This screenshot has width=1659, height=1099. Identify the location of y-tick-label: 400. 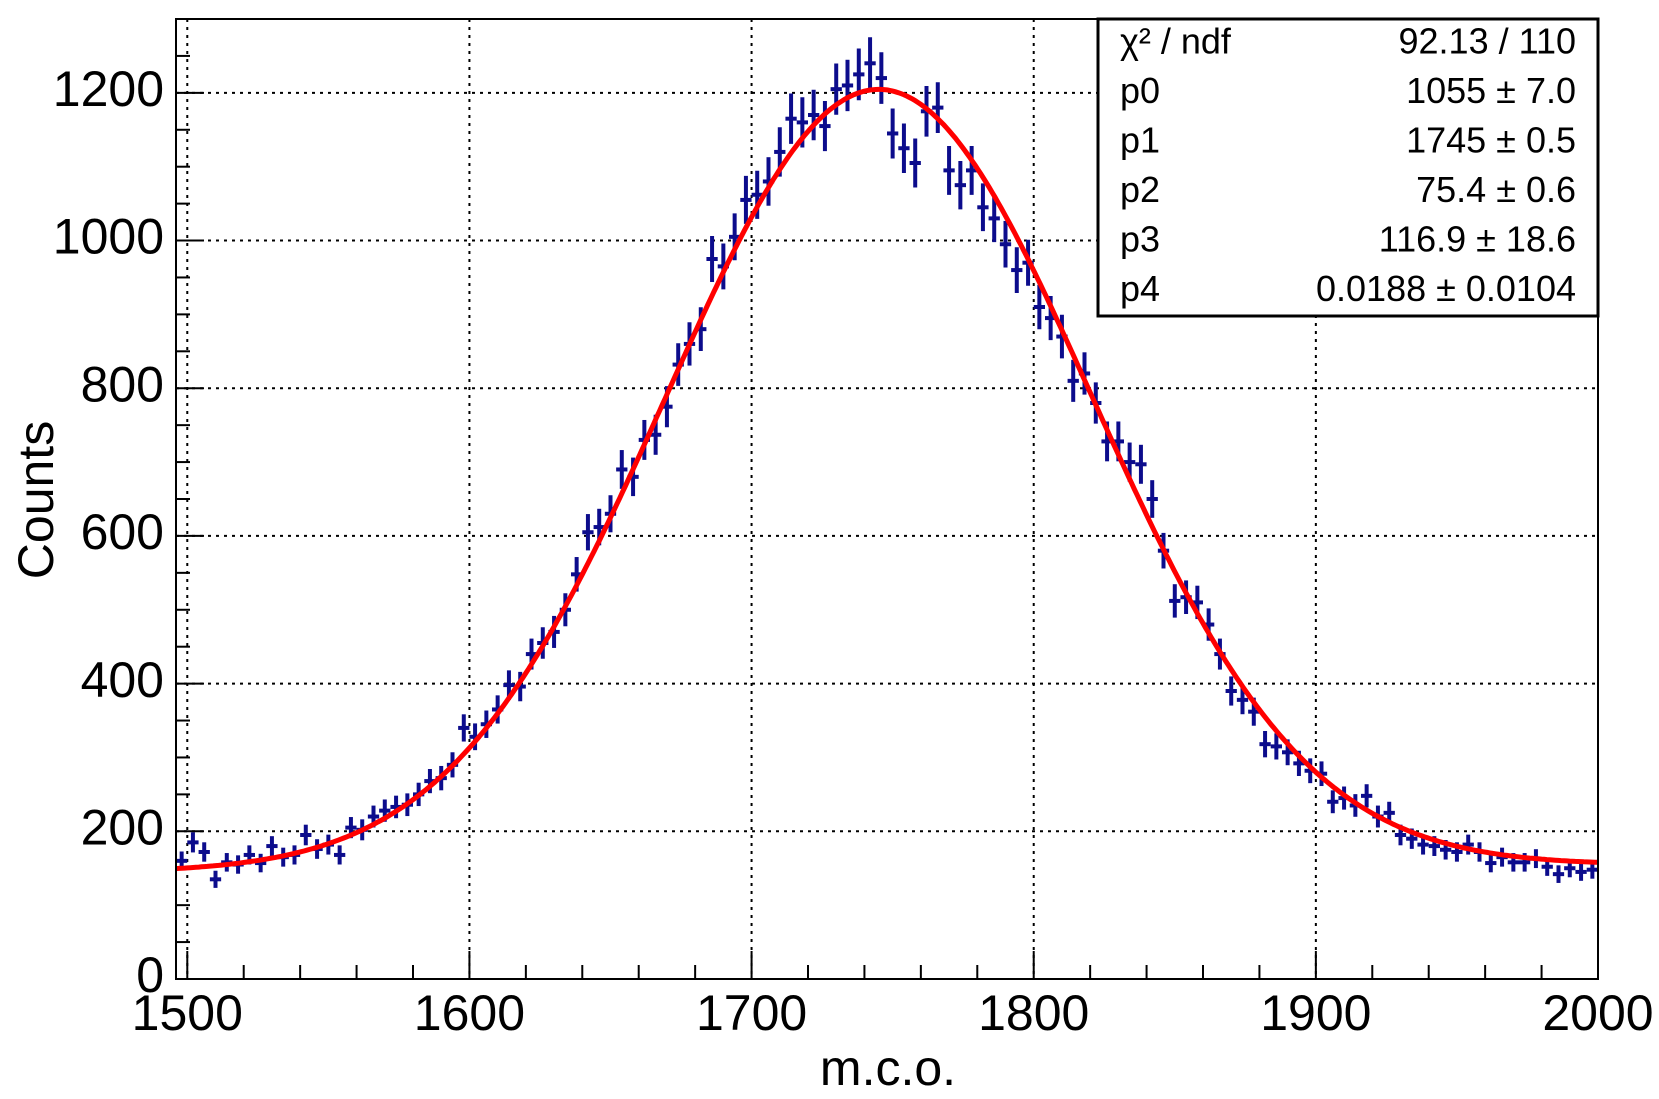
(122, 680).